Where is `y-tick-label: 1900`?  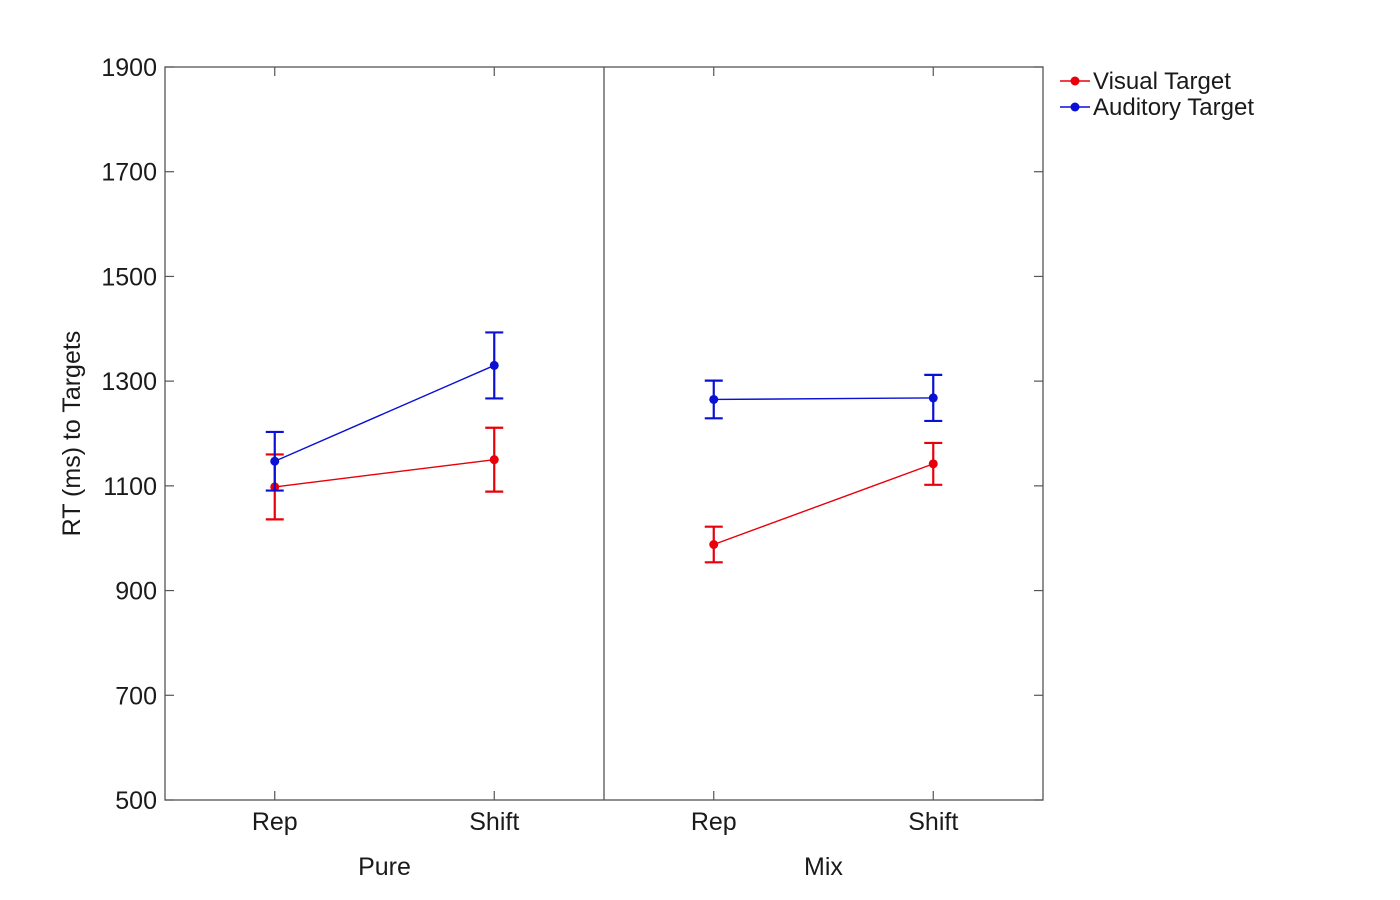
y-tick-label: 1900 is located at coordinates (129, 68).